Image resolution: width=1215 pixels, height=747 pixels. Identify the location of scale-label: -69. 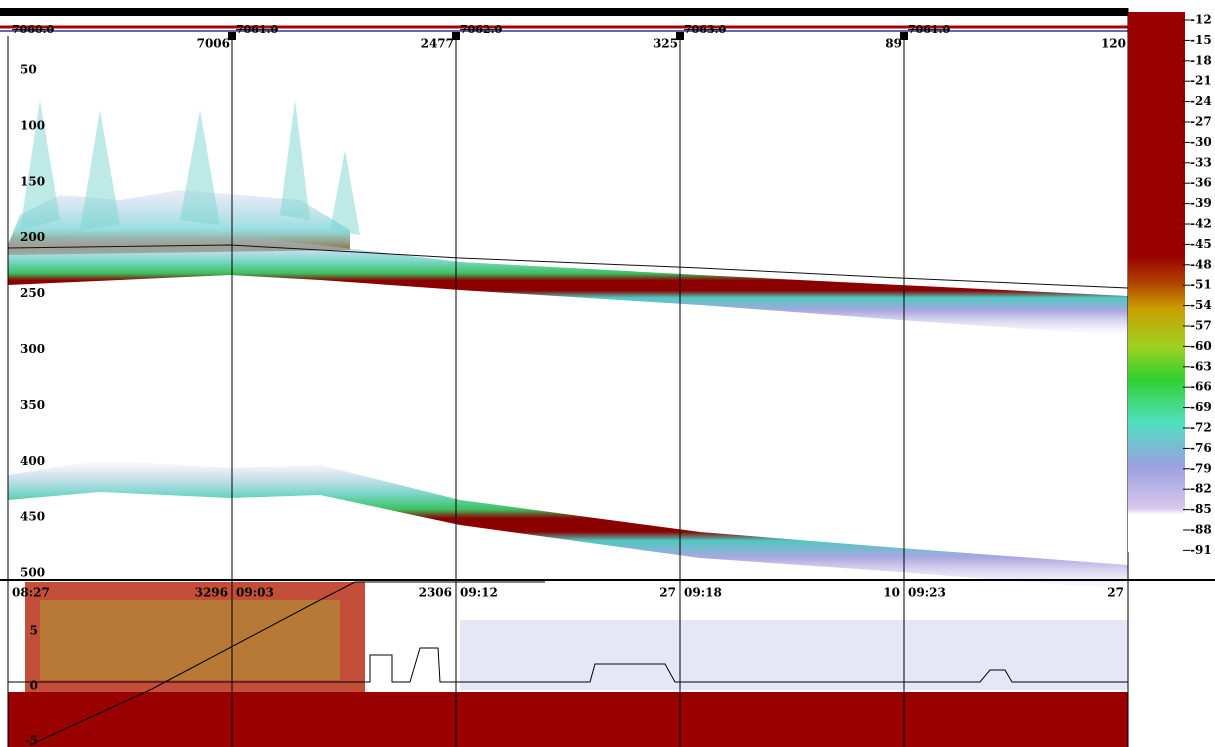
(1201, 407).